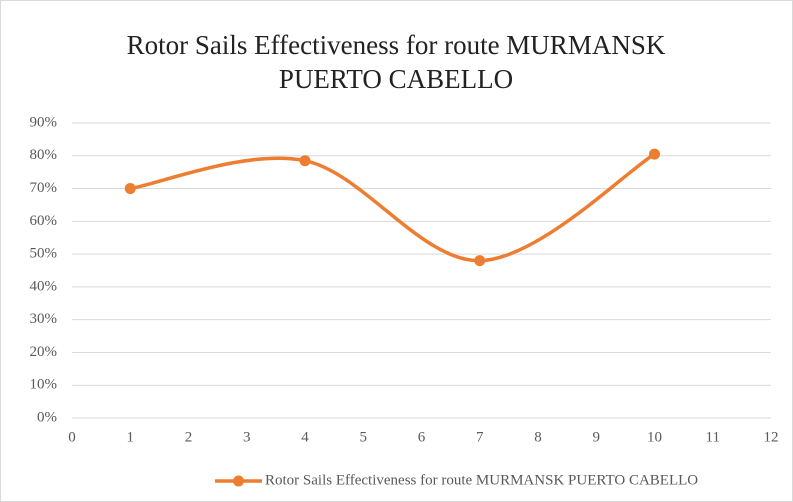  I want to click on y-tick-label: 30%, so click(44, 319).